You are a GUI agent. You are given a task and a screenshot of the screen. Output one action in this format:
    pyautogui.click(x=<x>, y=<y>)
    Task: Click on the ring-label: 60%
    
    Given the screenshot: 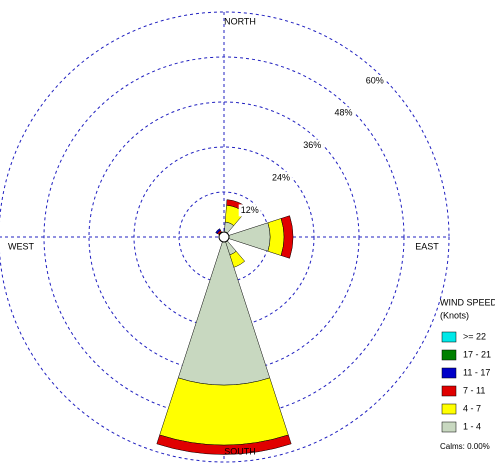 What is the action you would take?
    pyautogui.click(x=375, y=80)
    